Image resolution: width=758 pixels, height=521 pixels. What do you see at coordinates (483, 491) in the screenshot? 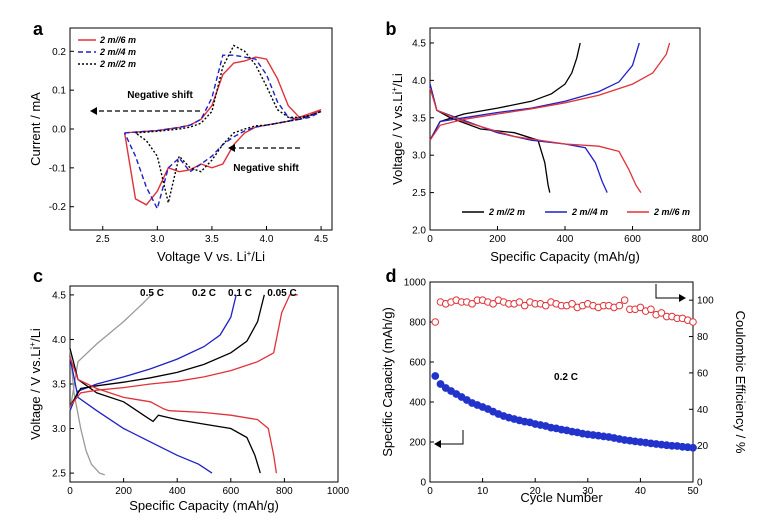
I see `panel-d-xtick-label: 10` at bounding box center [483, 491].